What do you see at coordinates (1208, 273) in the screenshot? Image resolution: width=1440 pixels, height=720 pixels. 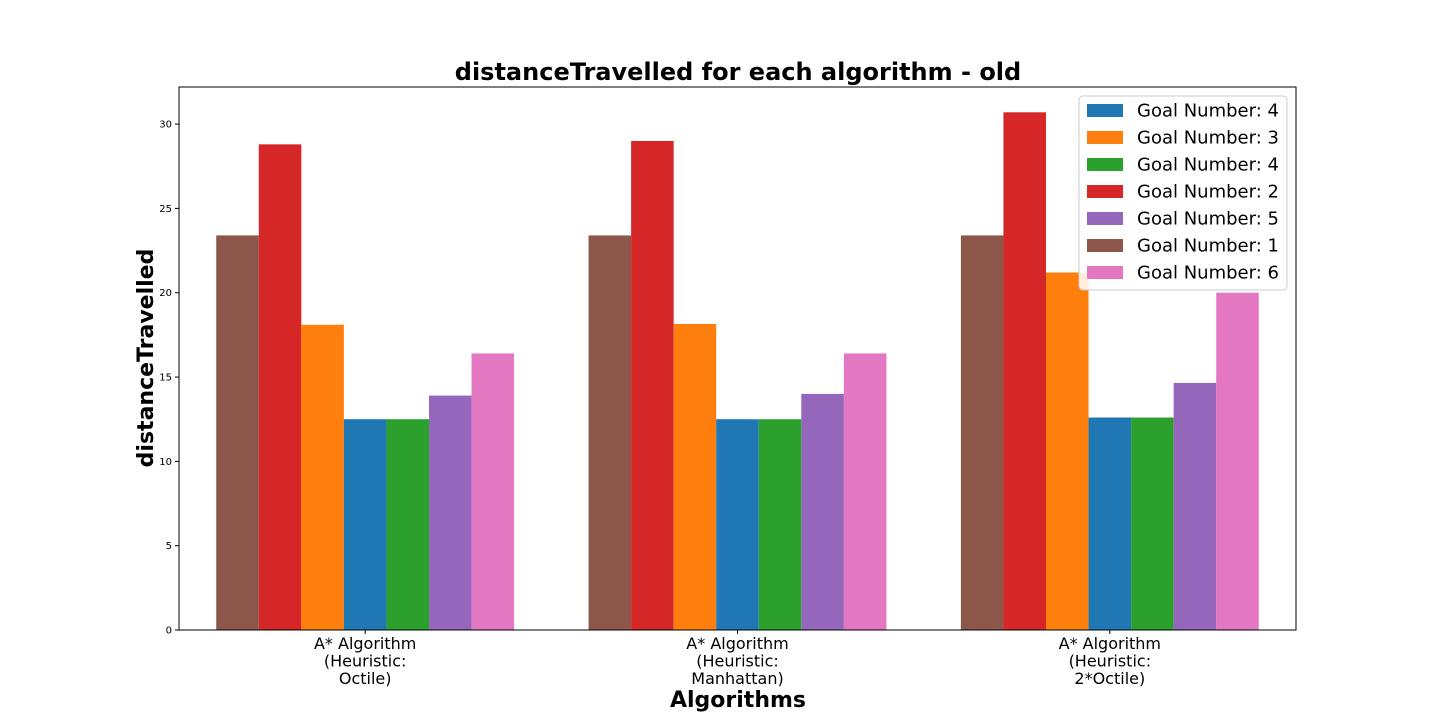 I see `legend-entry: Goal Number: 6` at bounding box center [1208, 273].